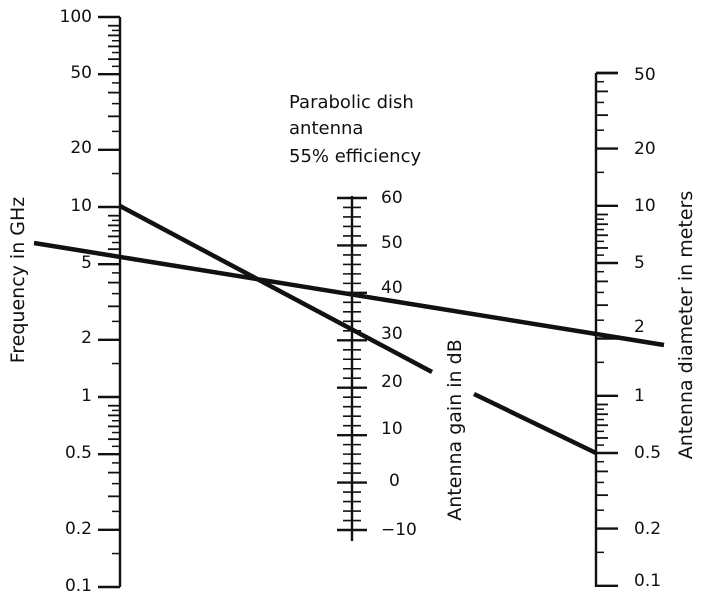 This screenshot has height=601, width=702. What do you see at coordinates (377, 364) in the screenshot?
I see `gain-scale: 60 50 40 30 20 10 0 −10` at bounding box center [377, 364].